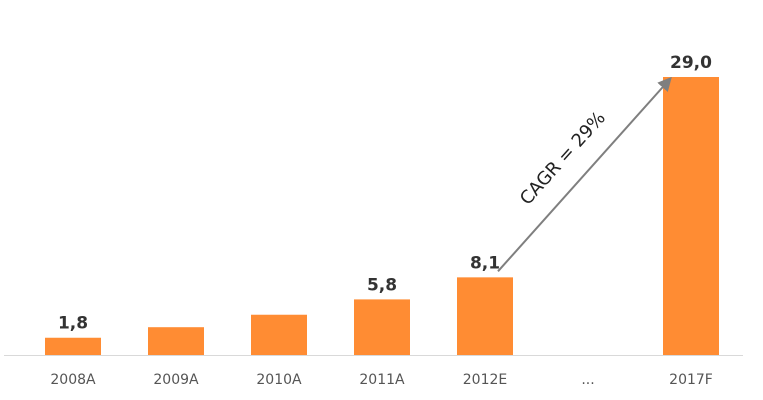 The height and width of the screenshot is (400, 763). I want to click on data-label-2011a: 5,8, so click(382, 285).